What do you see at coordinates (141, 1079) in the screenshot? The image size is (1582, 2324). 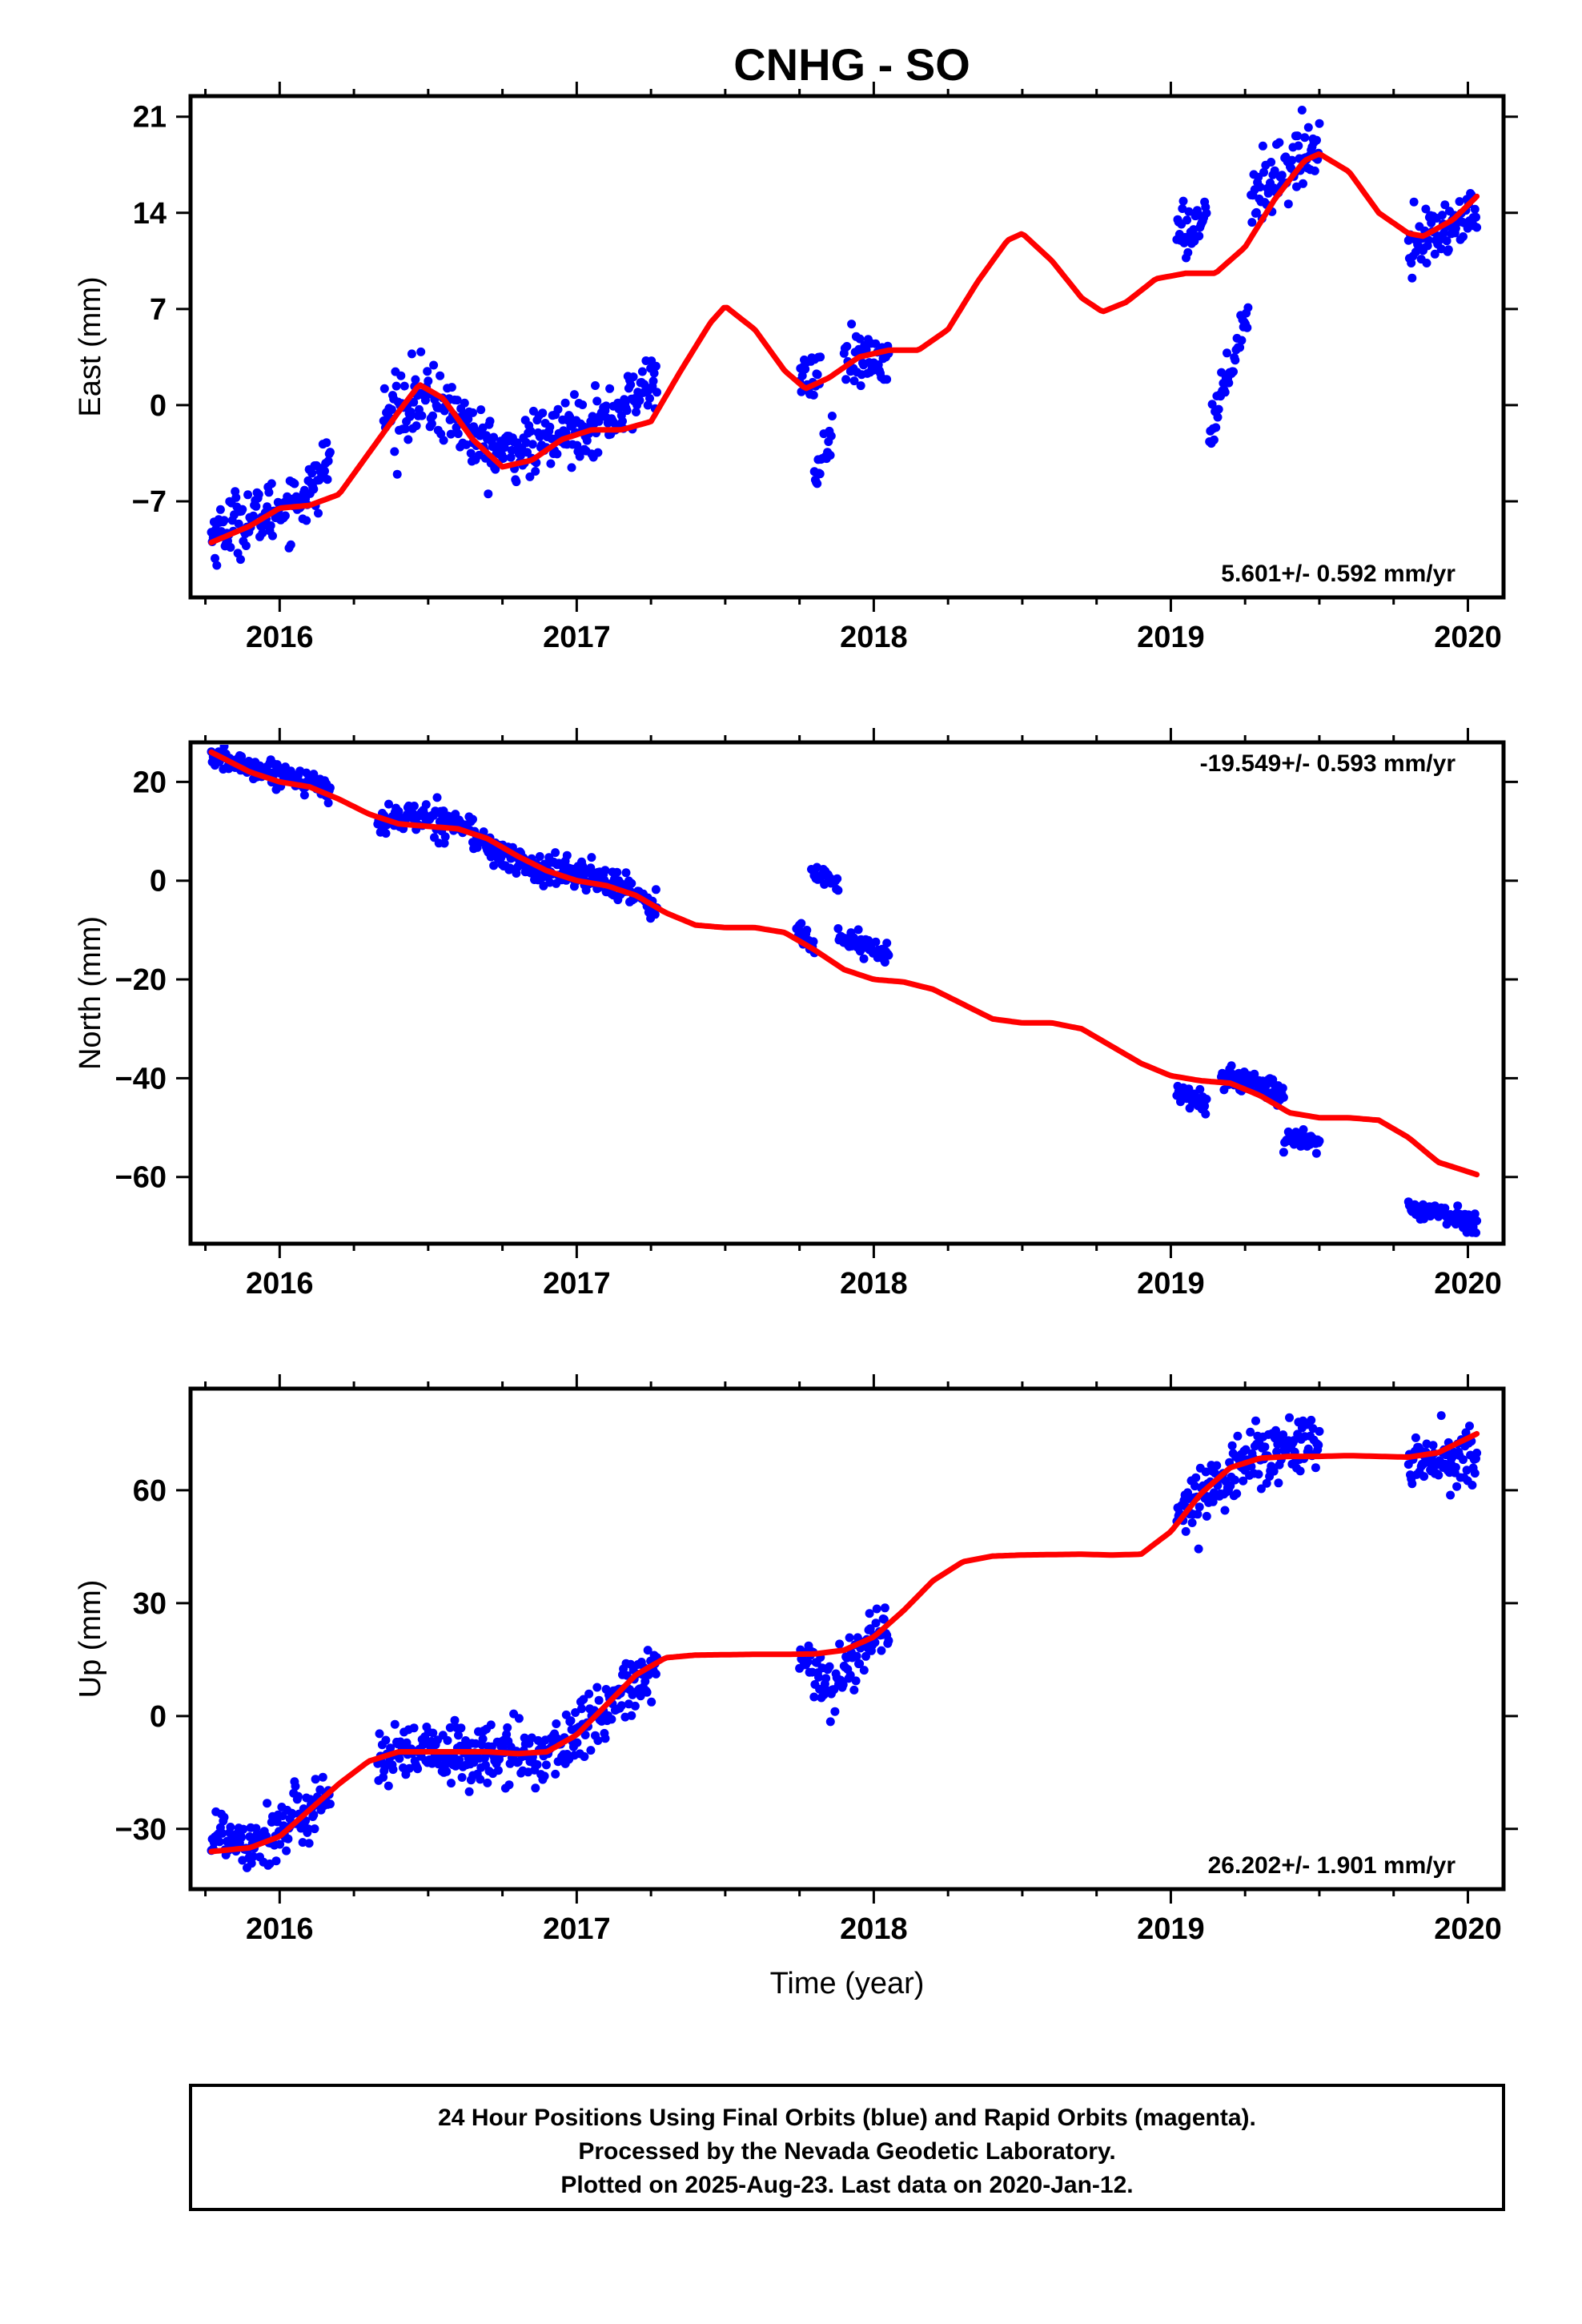 I see `y-tick-label: −40` at bounding box center [141, 1079].